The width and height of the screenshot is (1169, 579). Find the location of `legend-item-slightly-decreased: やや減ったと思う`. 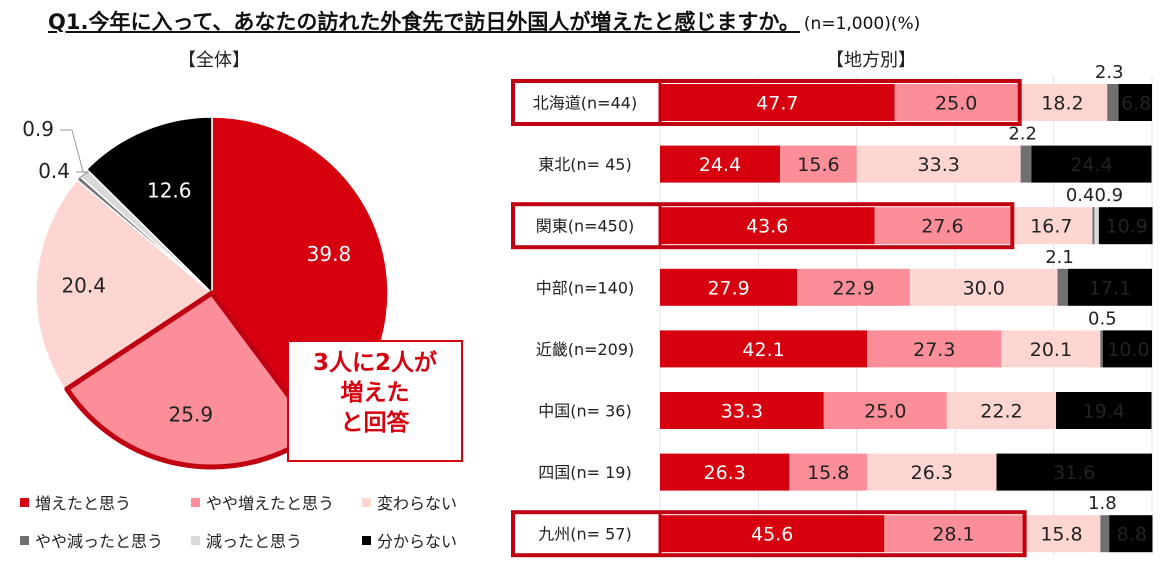

legend-item-slightly-decreased: やや減ったと思う is located at coordinates (91, 540).